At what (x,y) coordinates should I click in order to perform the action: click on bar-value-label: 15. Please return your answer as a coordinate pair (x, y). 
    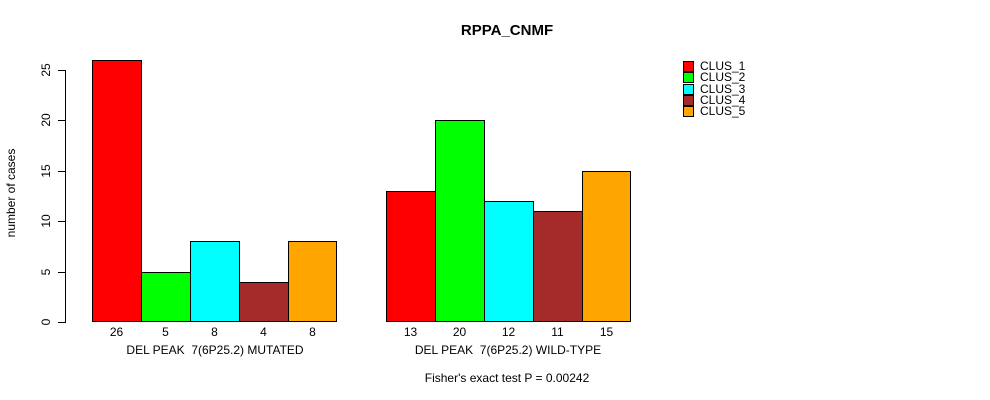
    Looking at the image, I should click on (606, 332).